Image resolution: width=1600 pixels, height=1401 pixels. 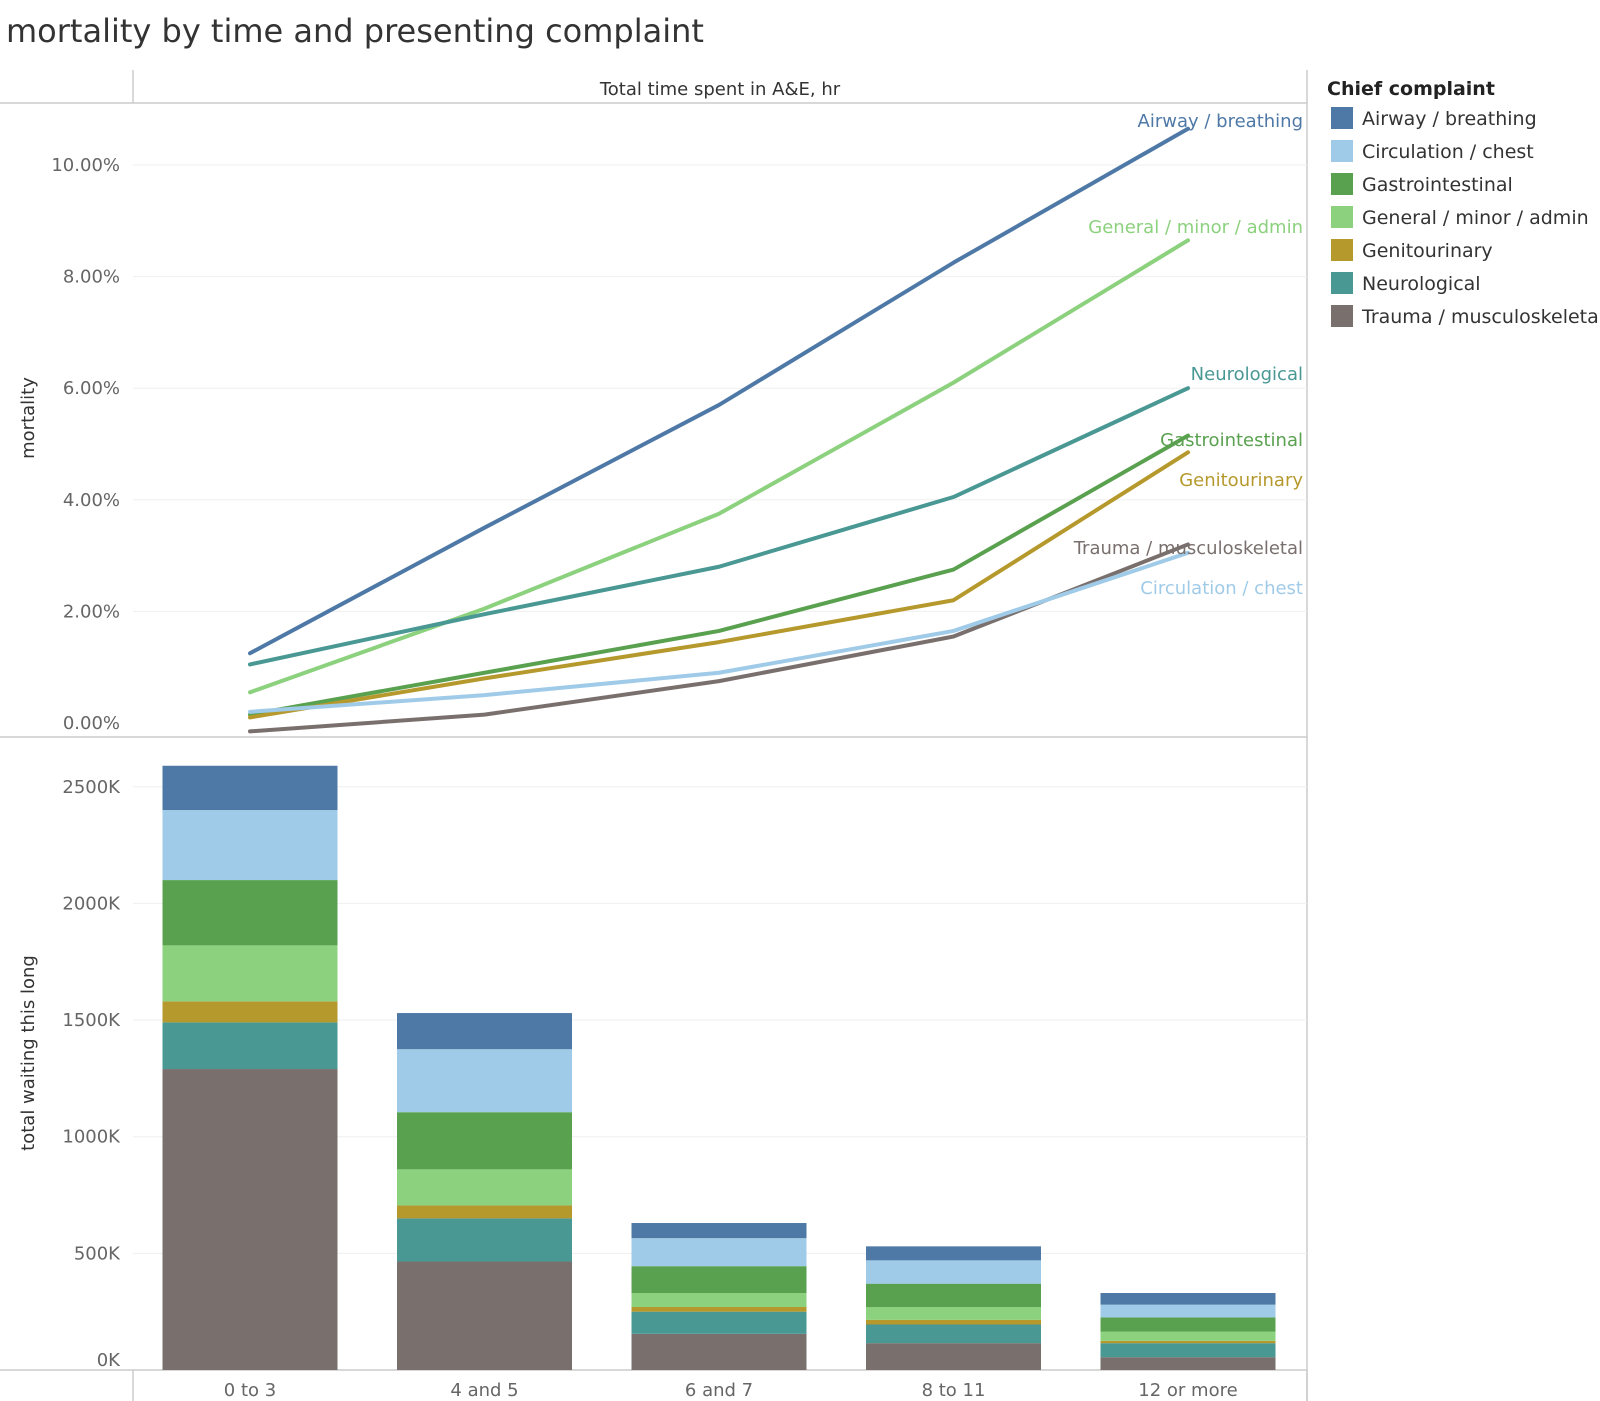 What do you see at coordinates (1421, 284) in the screenshot?
I see `legend-item-label: Neurological` at bounding box center [1421, 284].